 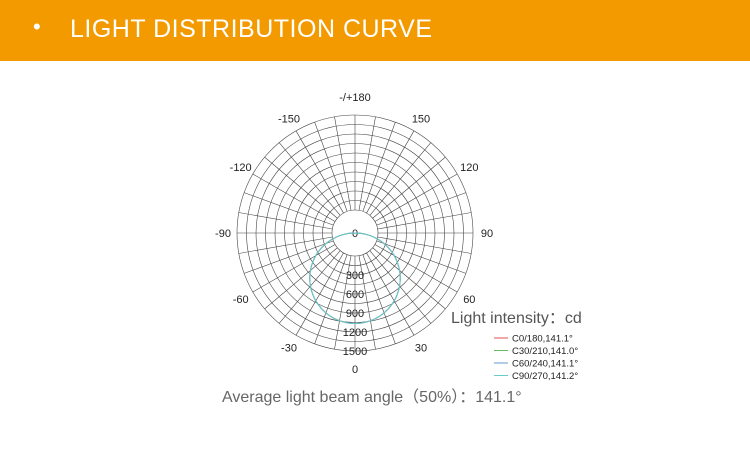 I want to click on angle-tick-label: -90, so click(x=223, y=234).